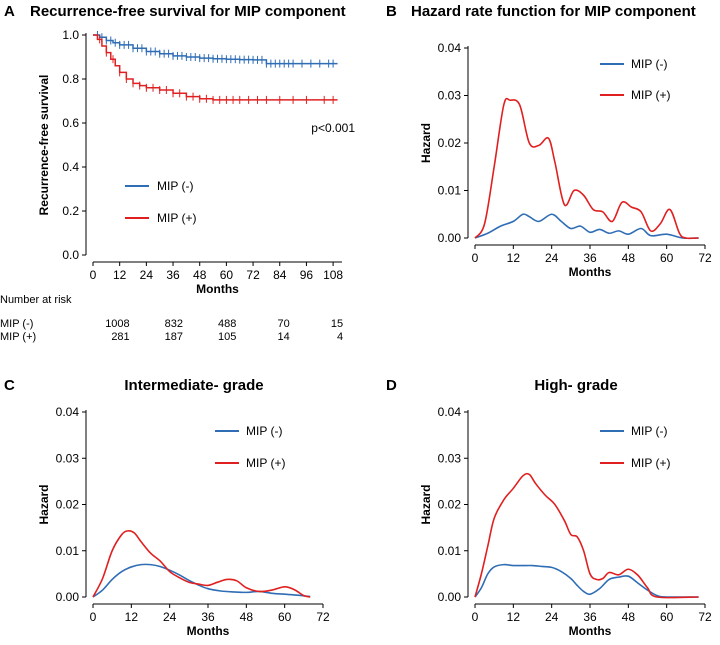  Describe the element at coordinates (635, 79) in the screenshot. I see `panel-b-legend: MIP (-) MIP (+)` at that location.